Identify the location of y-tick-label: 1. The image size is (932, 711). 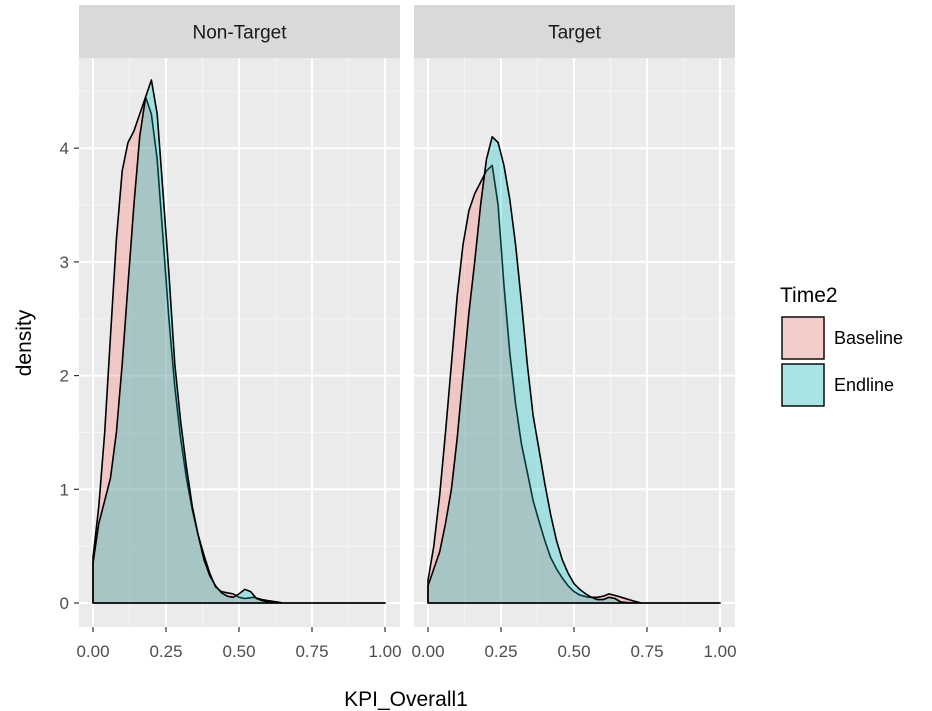
(64, 489).